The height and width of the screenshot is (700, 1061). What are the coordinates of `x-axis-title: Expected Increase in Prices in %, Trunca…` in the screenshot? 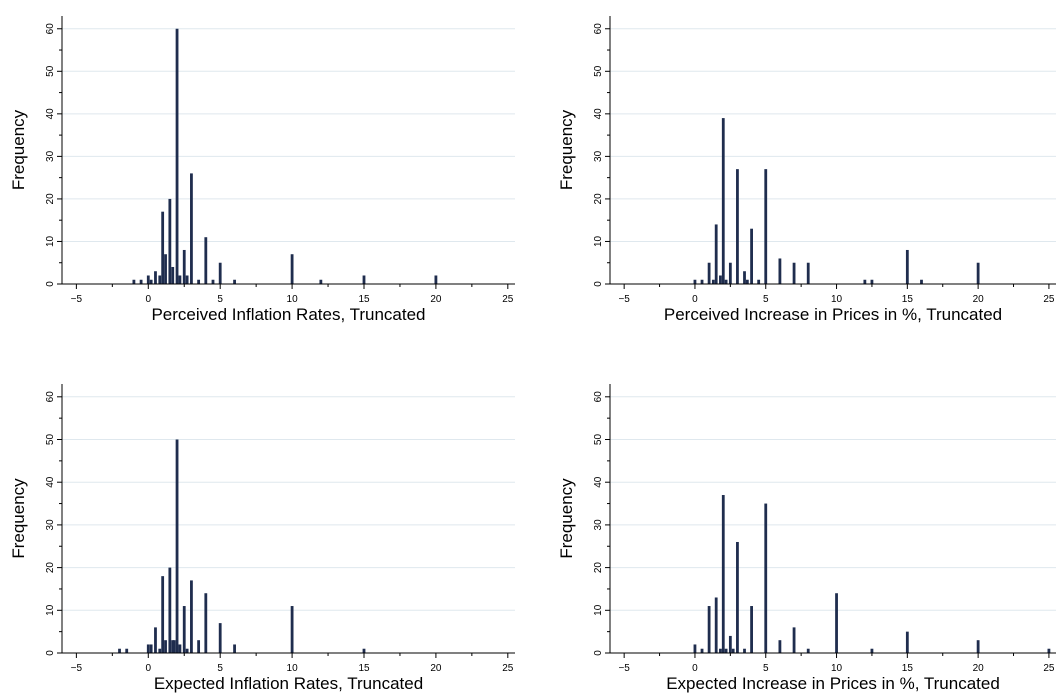 It's located at (833, 683).